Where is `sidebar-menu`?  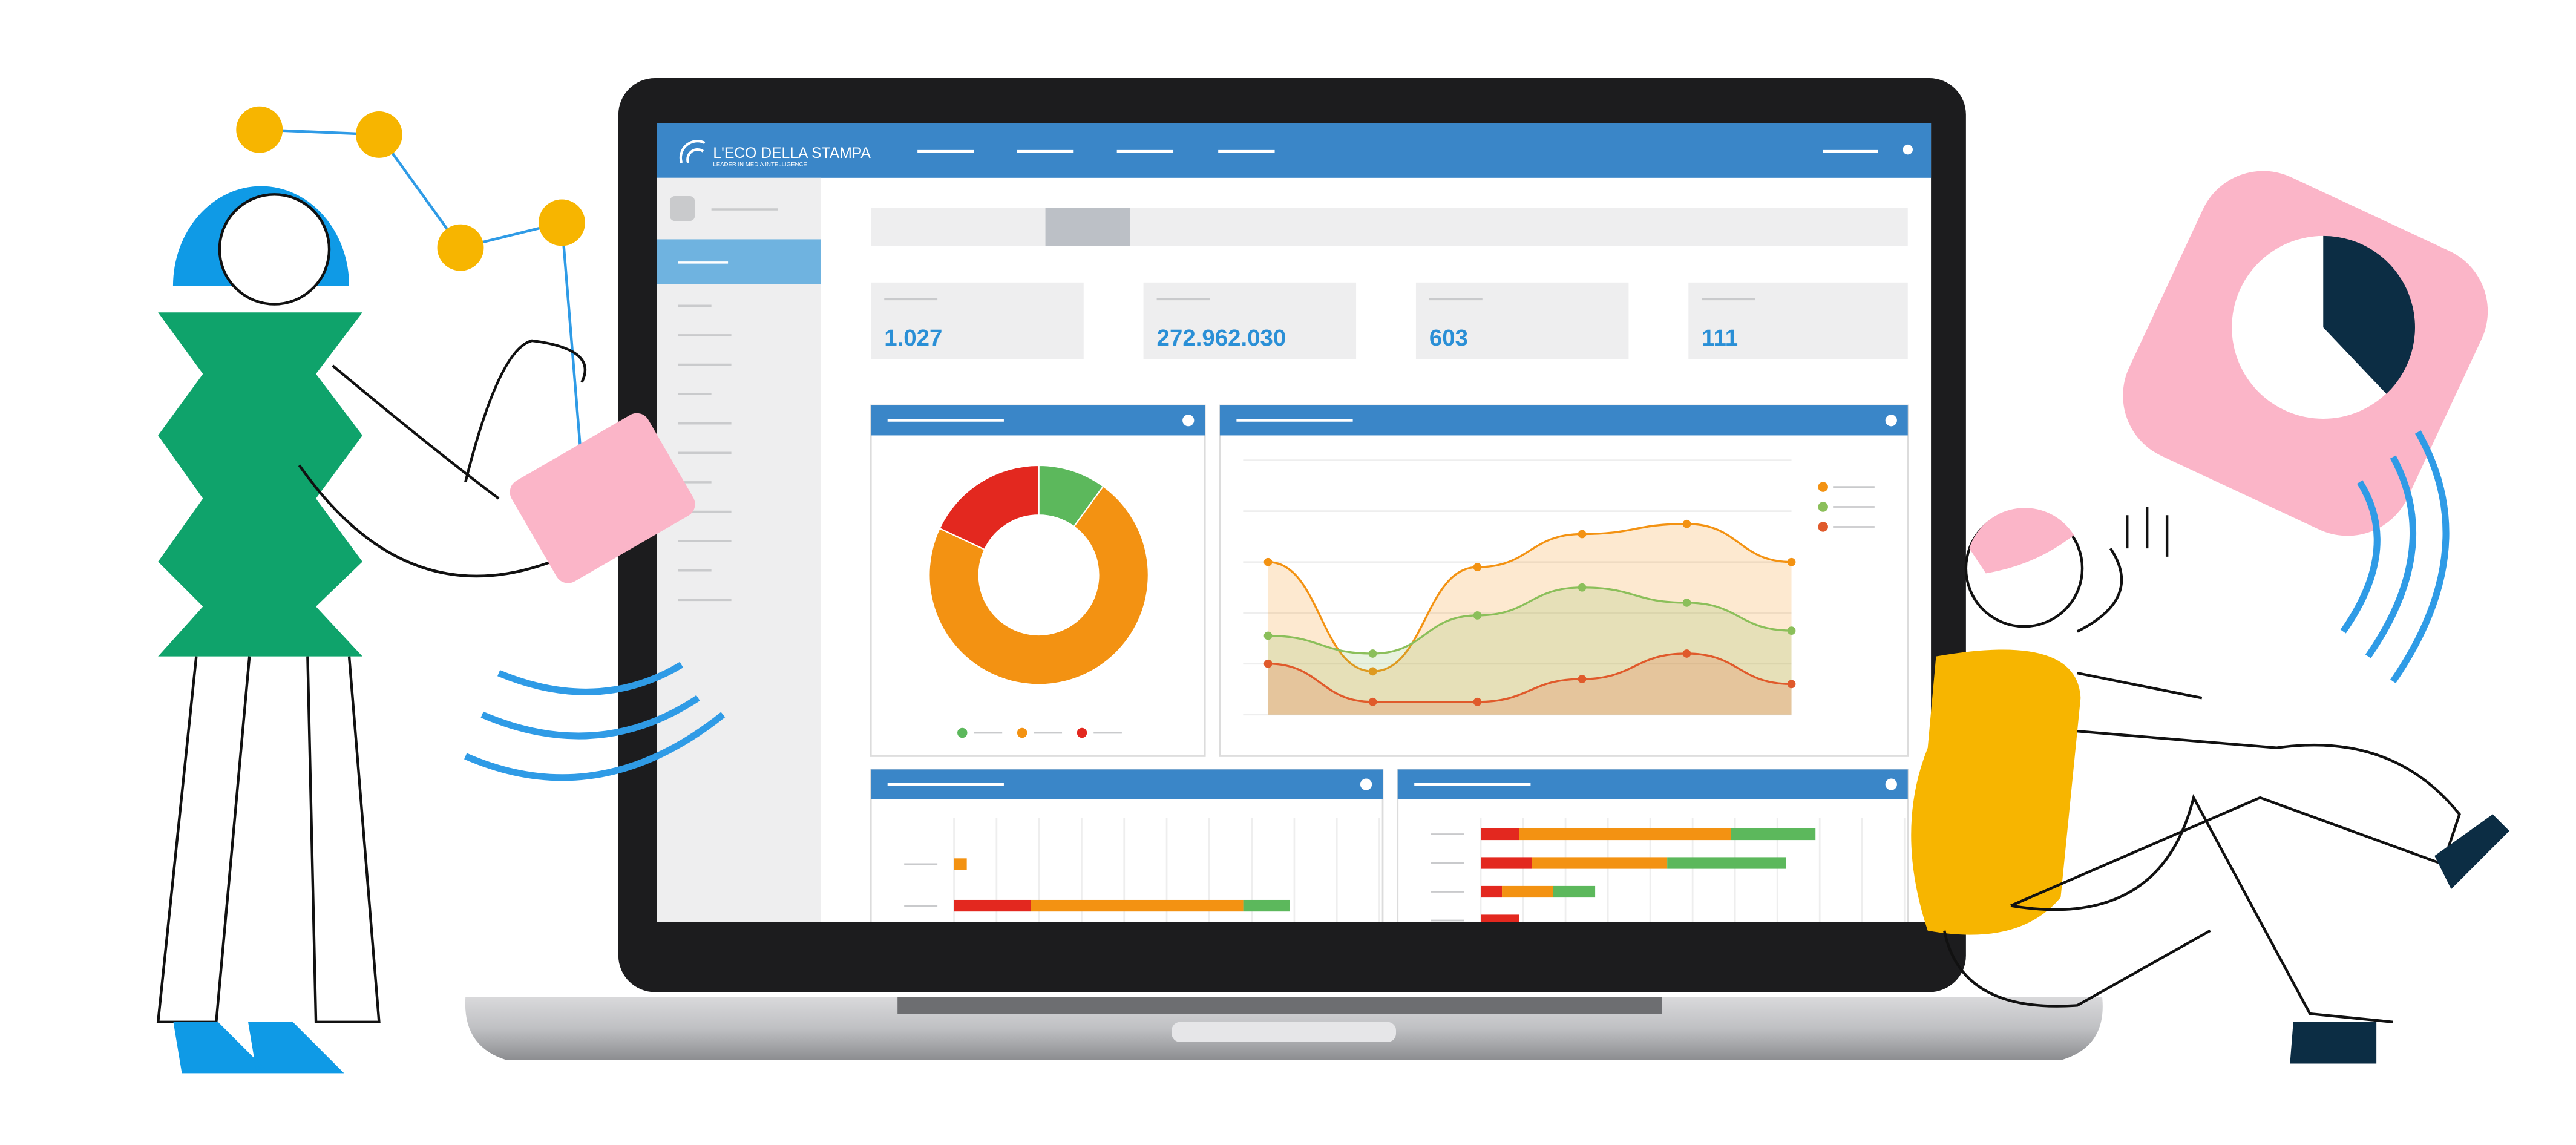
sidebar-menu is located at coordinates (728, 405).